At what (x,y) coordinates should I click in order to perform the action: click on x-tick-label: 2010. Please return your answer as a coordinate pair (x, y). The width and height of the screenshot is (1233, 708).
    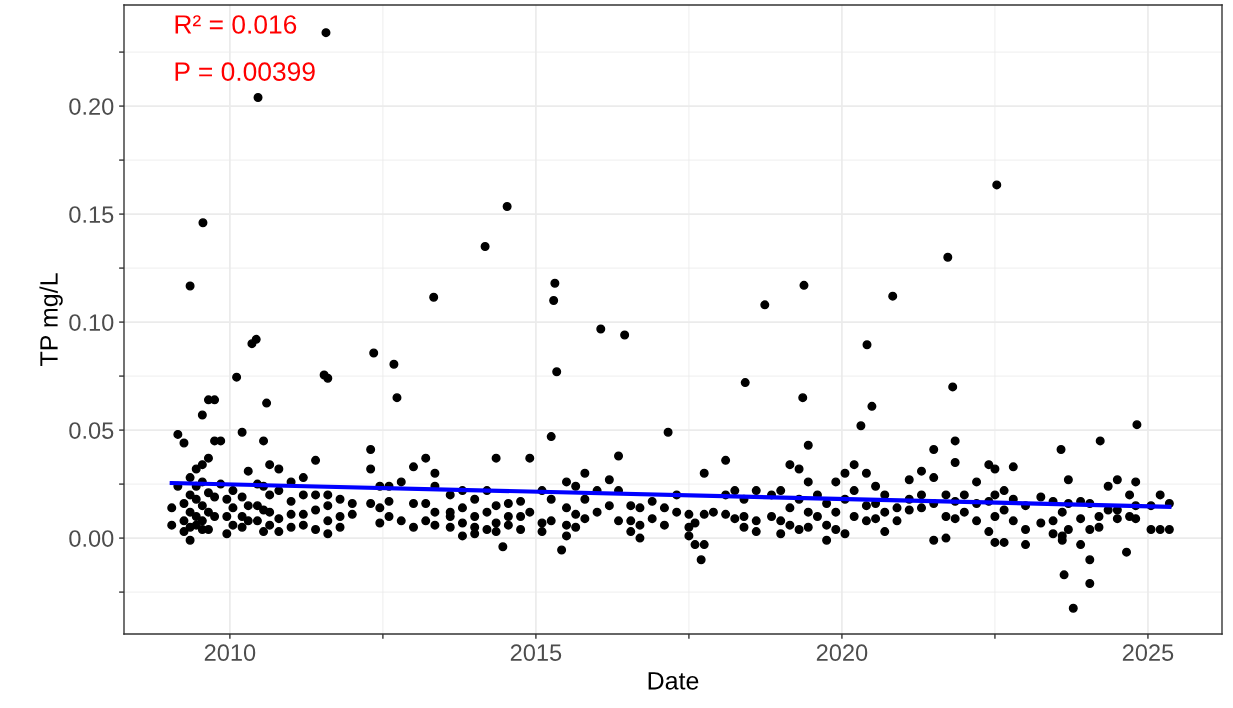
    Looking at the image, I should click on (230, 653).